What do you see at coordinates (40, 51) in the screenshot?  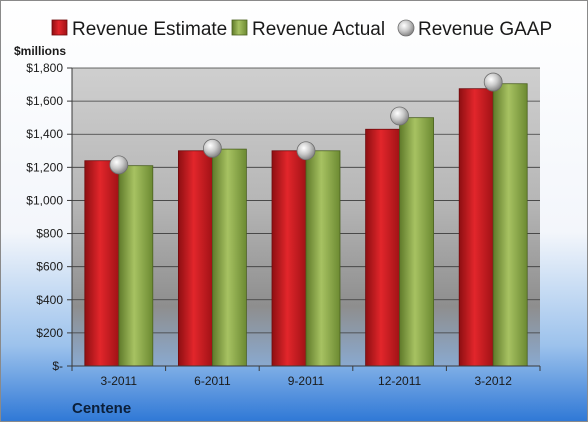 I see `y-unit-label: $millions` at bounding box center [40, 51].